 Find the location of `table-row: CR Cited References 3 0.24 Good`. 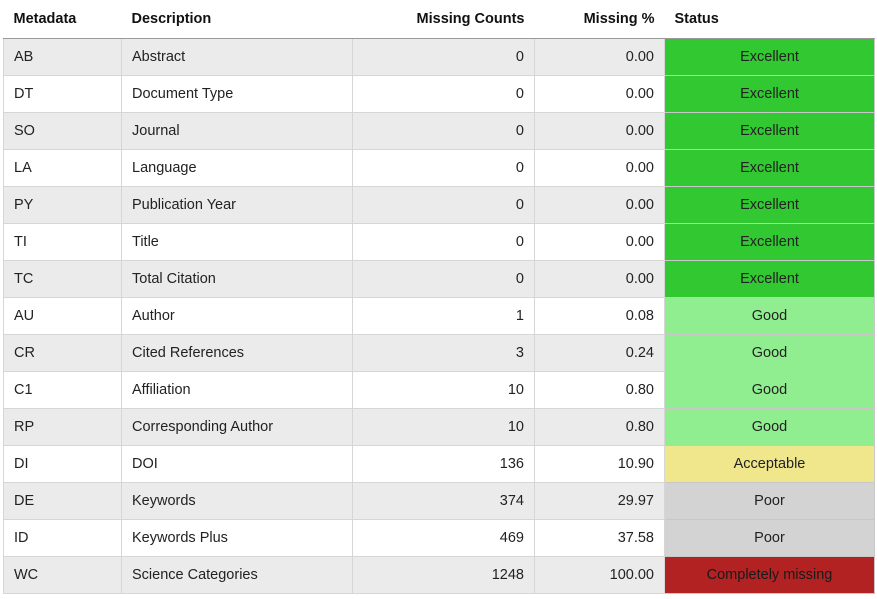

table-row: CR Cited References 3 0.24 Good is located at coordinates (439, 353).